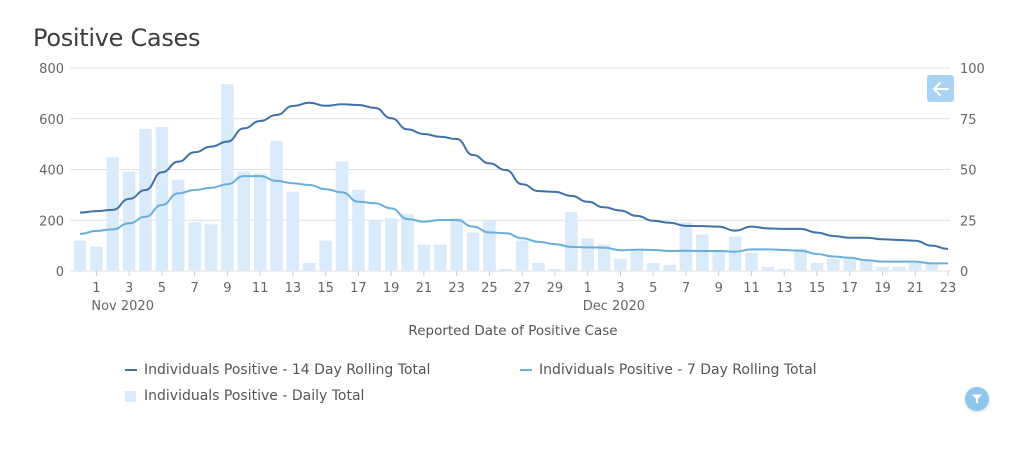 The width and height of the screenshot is (1022, 453). What do you see at coordinates (526, 370) in the screenshot?
I see `legend-swatch-7-day` at bounding box center [526, 370].